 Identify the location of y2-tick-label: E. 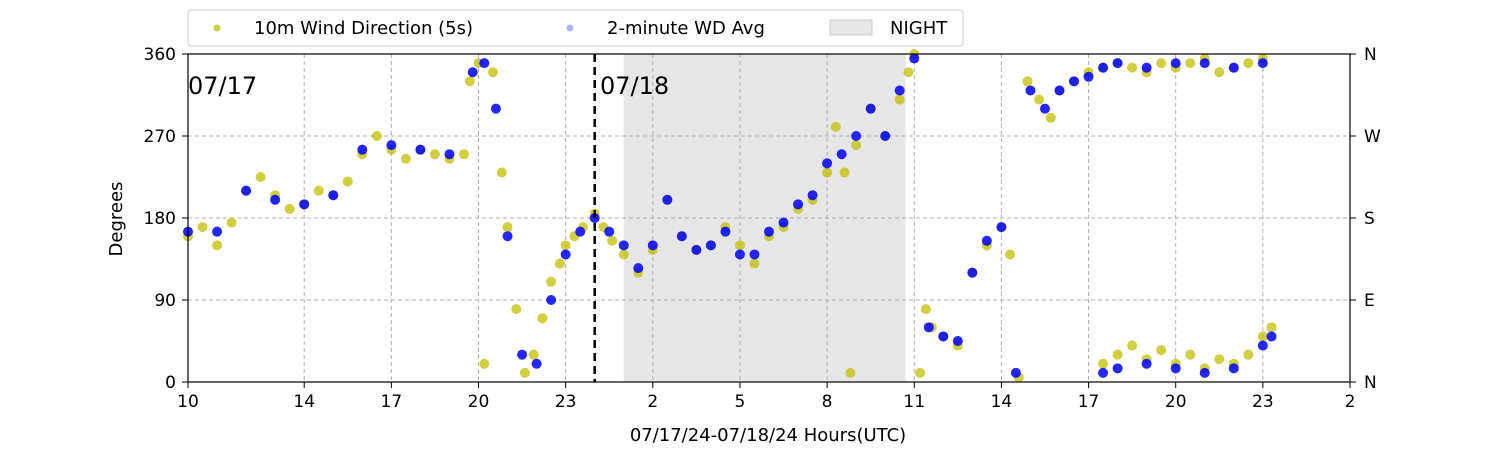
(1369, 301).